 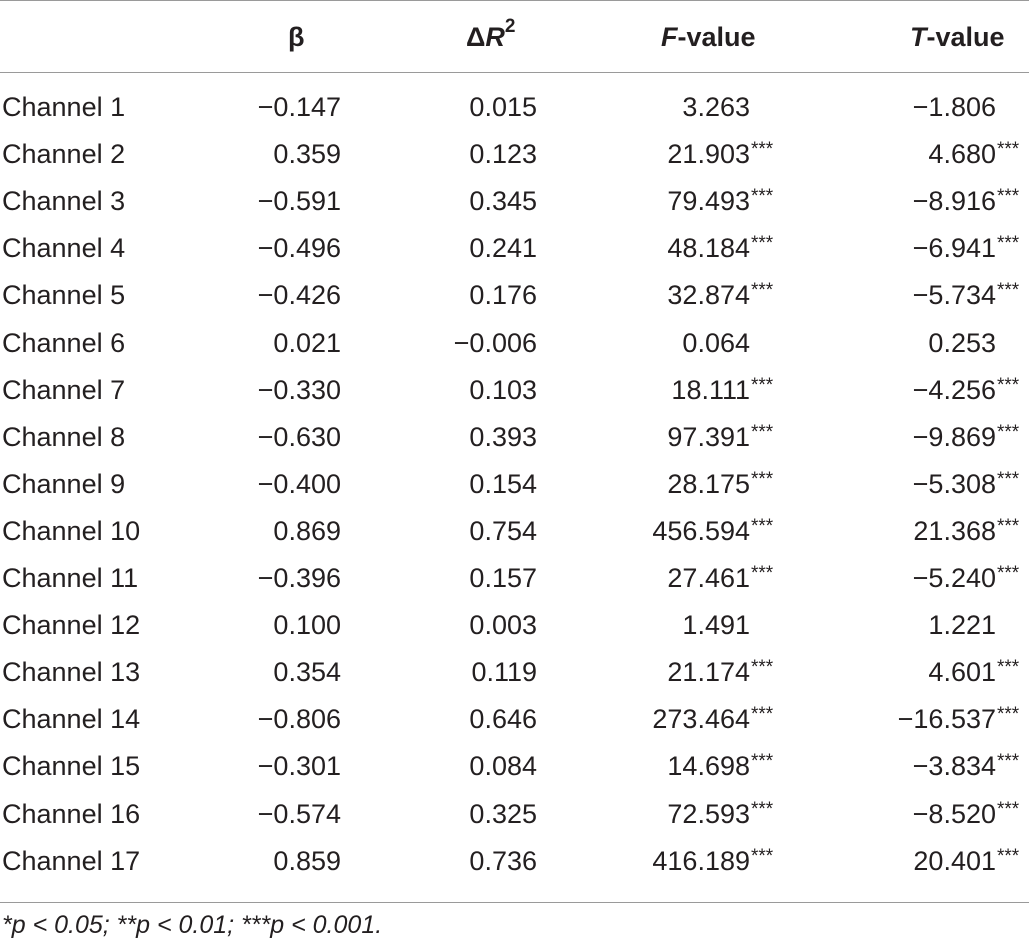 What do you see at coordinates (514, 295) in the screenshot?
I see `table-row: Channel 5 −0.426 0.176 32.874 *** −5.734 ***` at bounding box center [514, 295].